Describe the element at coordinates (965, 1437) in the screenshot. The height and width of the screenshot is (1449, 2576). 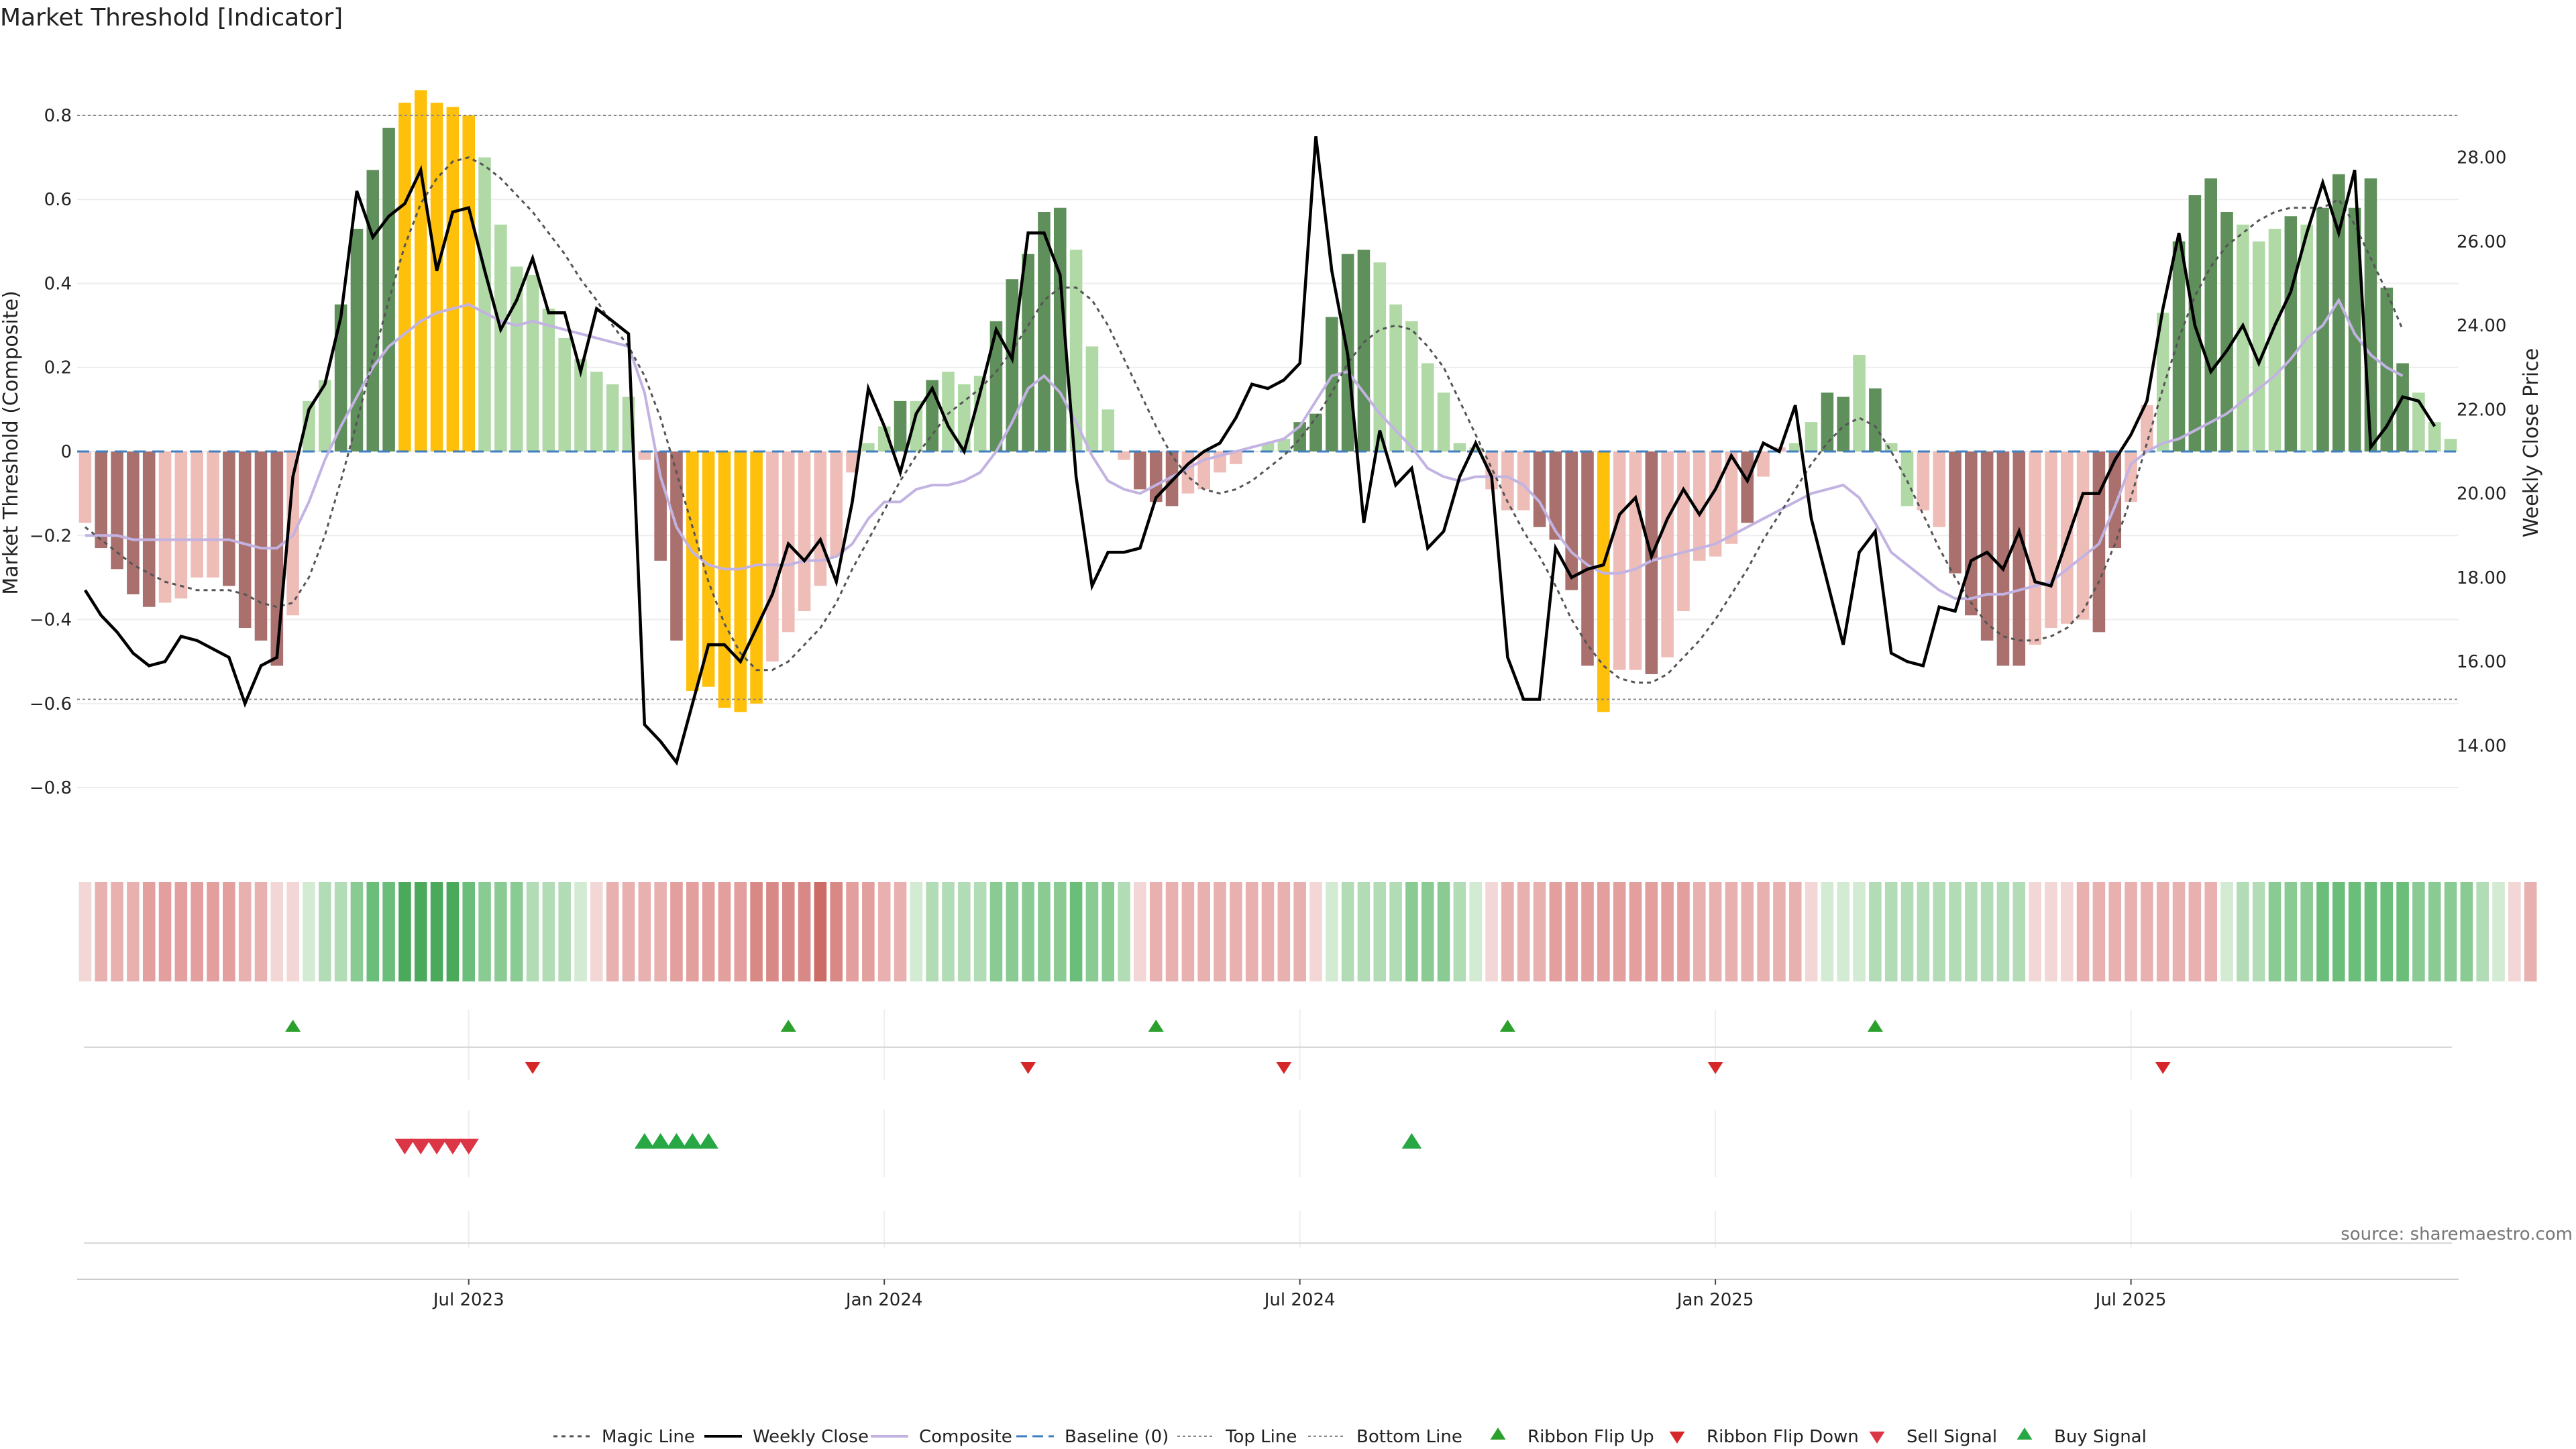
I see `legend-label: Composite` at that location.